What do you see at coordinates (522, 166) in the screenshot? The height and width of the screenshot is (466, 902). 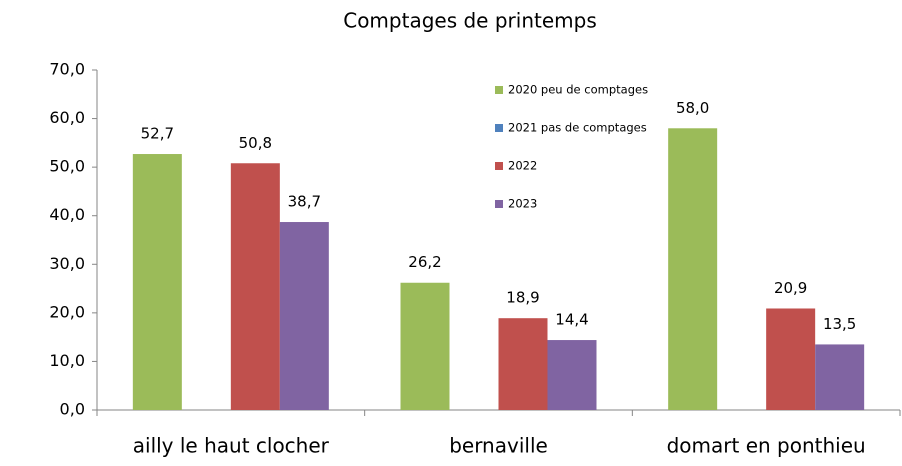 I see `legend-label: 2022` at bounding box center [522, 166].